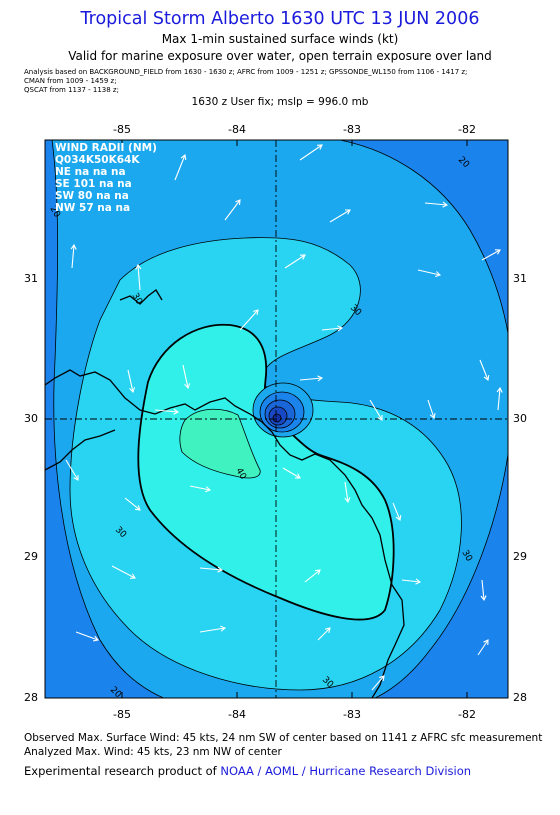 The image size is (560, 815). Describe the element at coordinates (31, 556) in the screenshot. I see `lat-tick-left: 29` at that location.